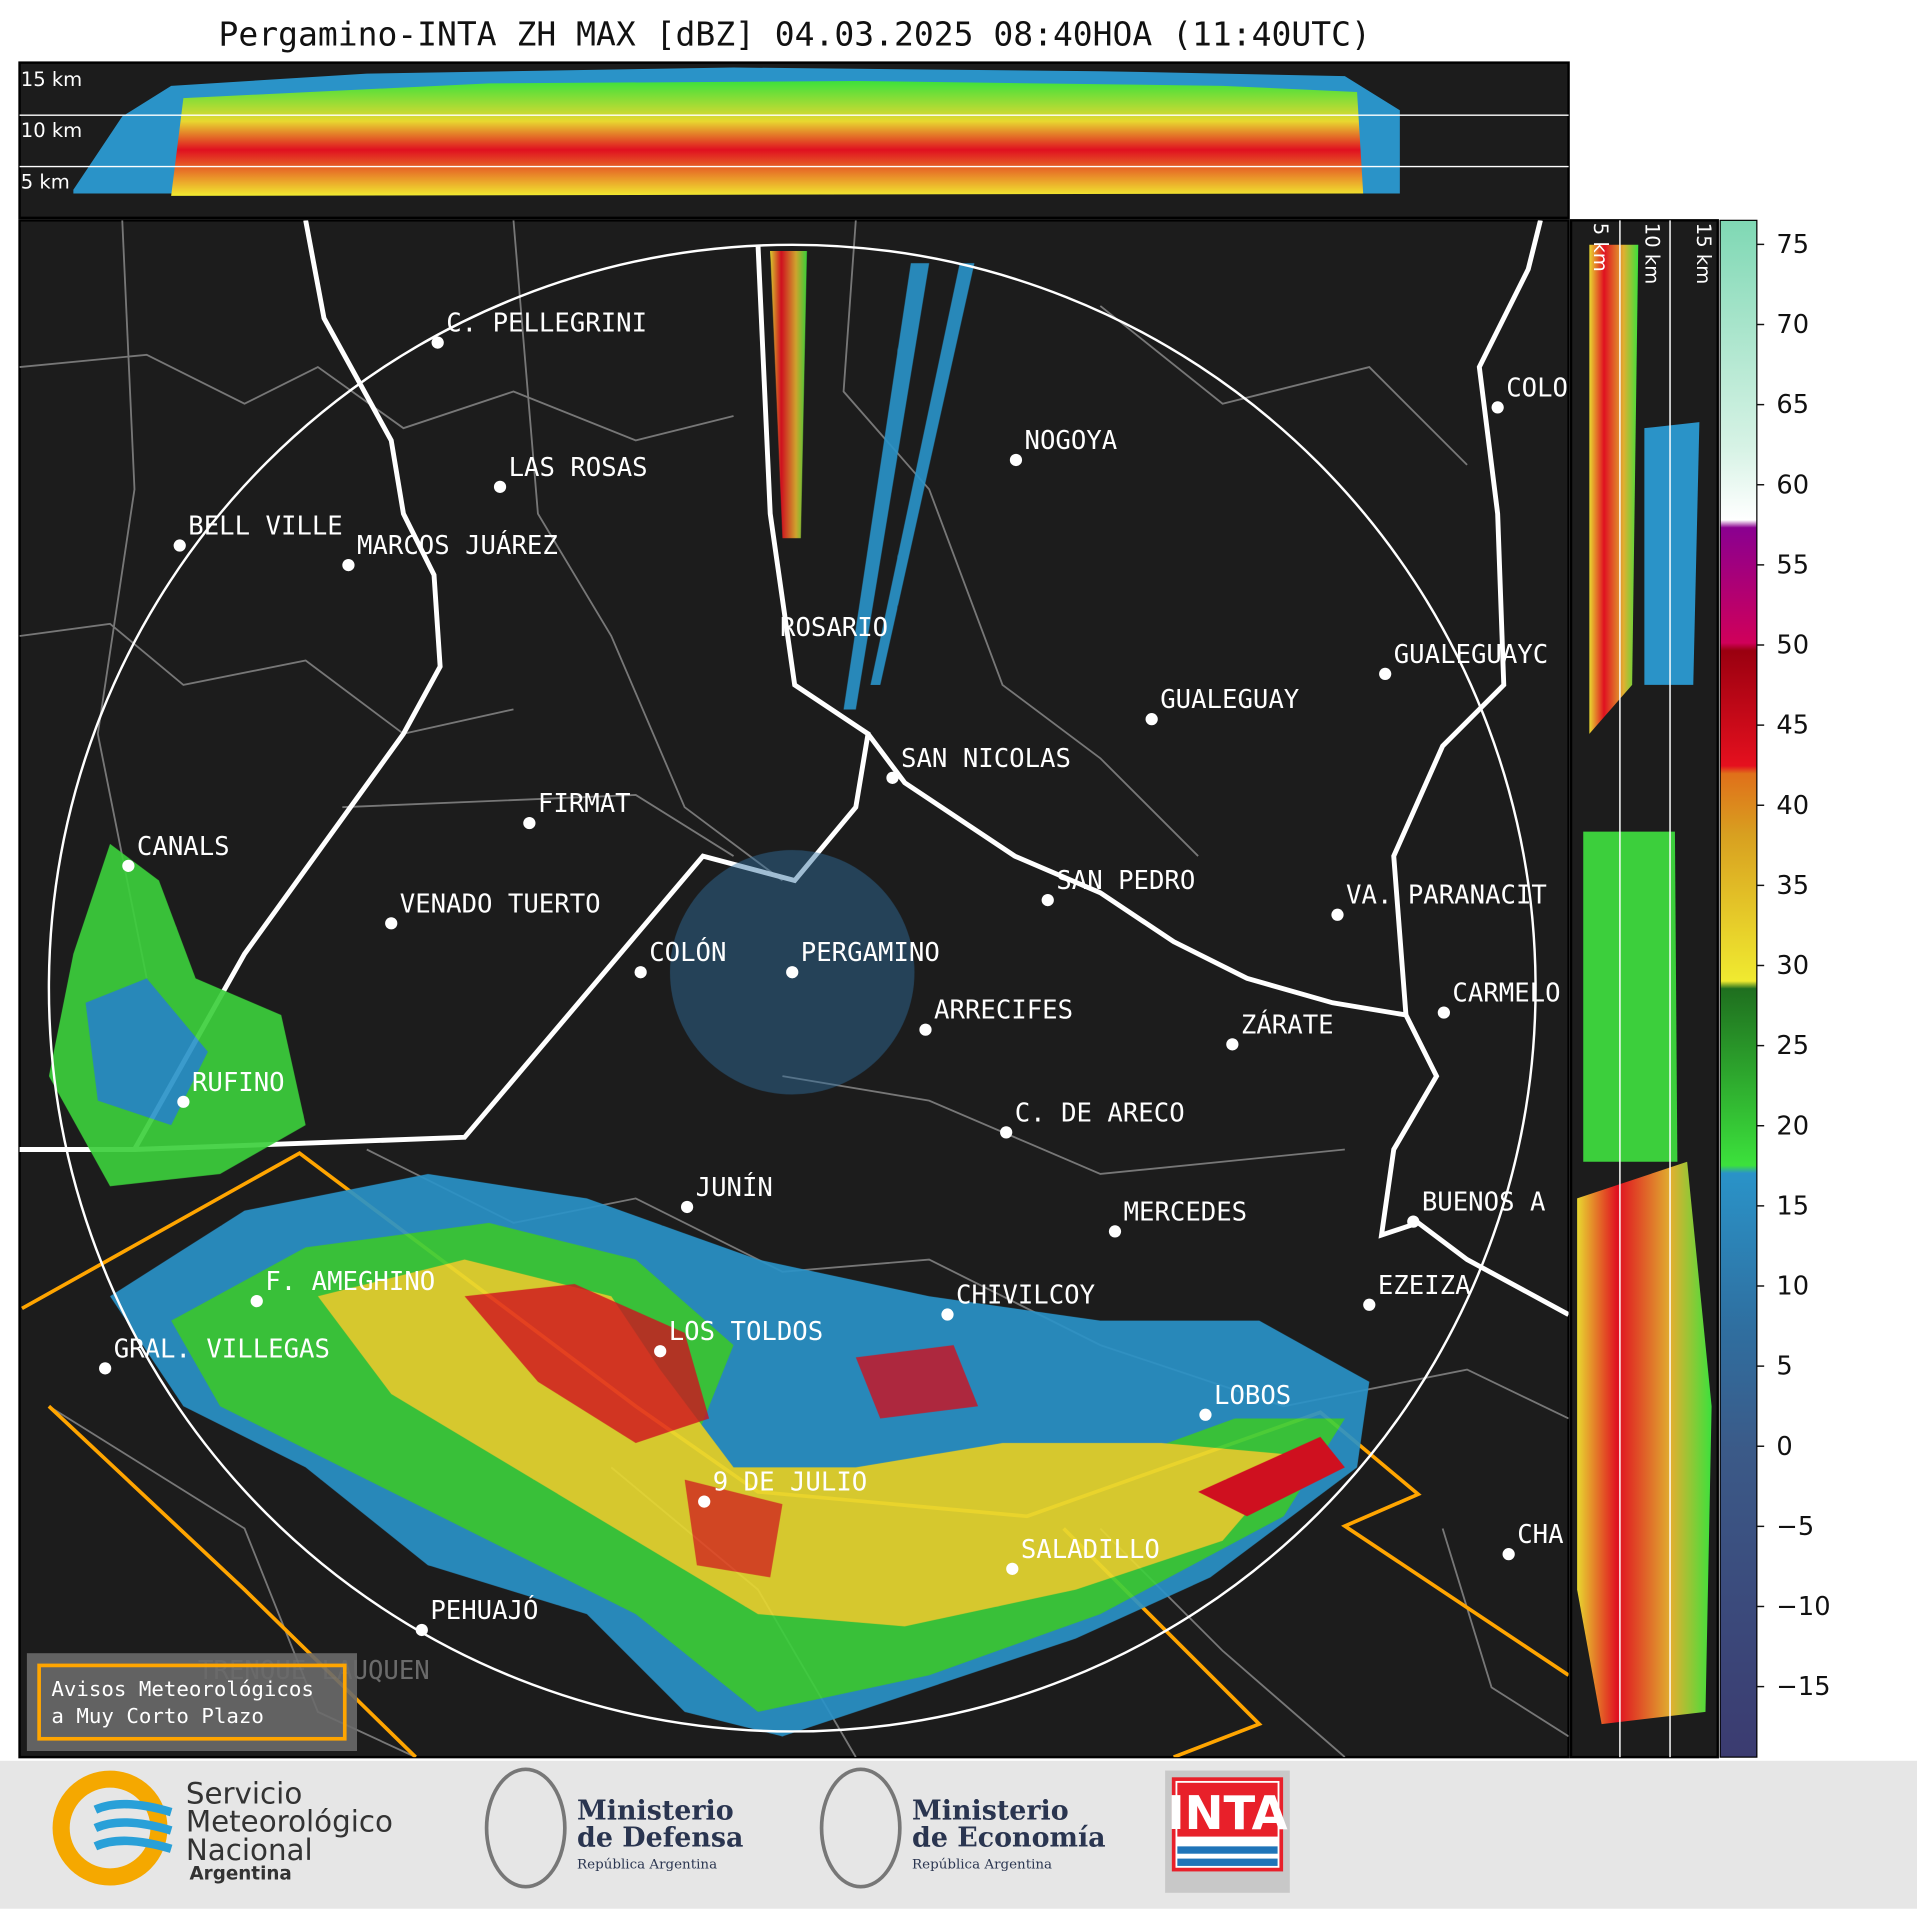  Describe the element at coordinates (746, 1332) in the screenshot. I see `city-label: LOS TOLDOS` at that location.